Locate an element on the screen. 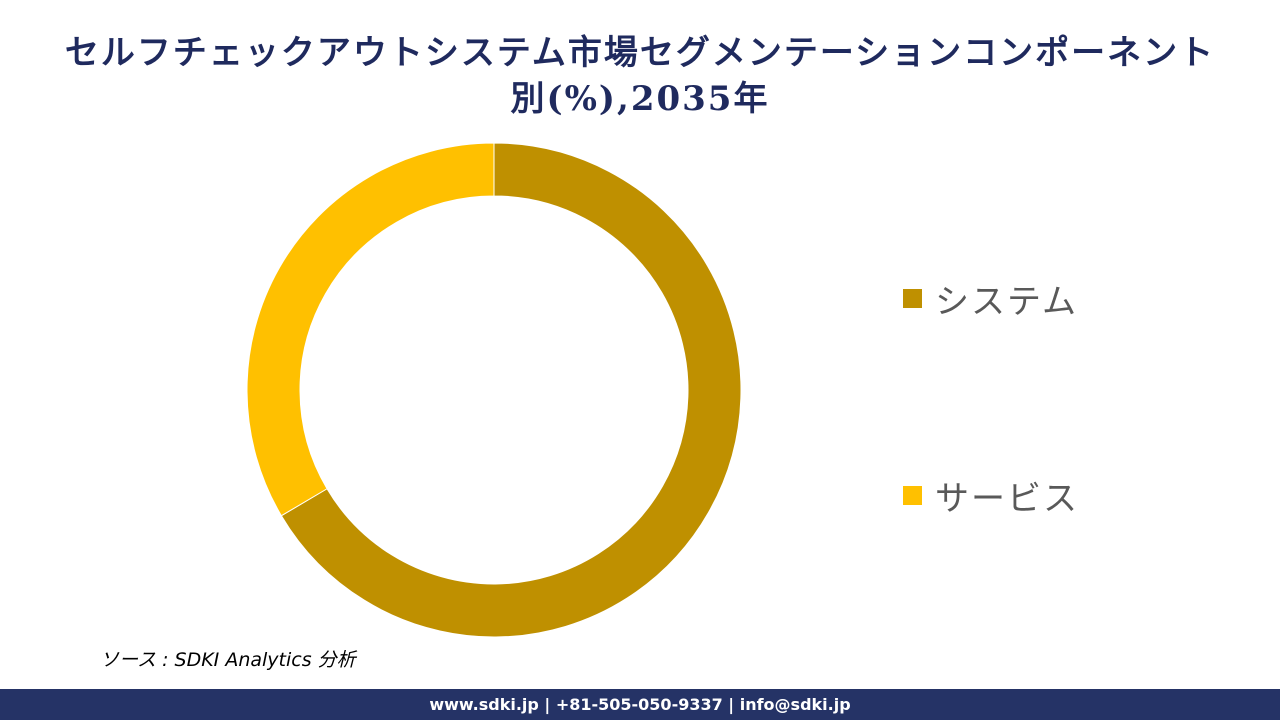 The height and width of the screenshot is (720, 1280). chart-title-line-2: 別(%),2035年 is located at coordinates (640, 99).